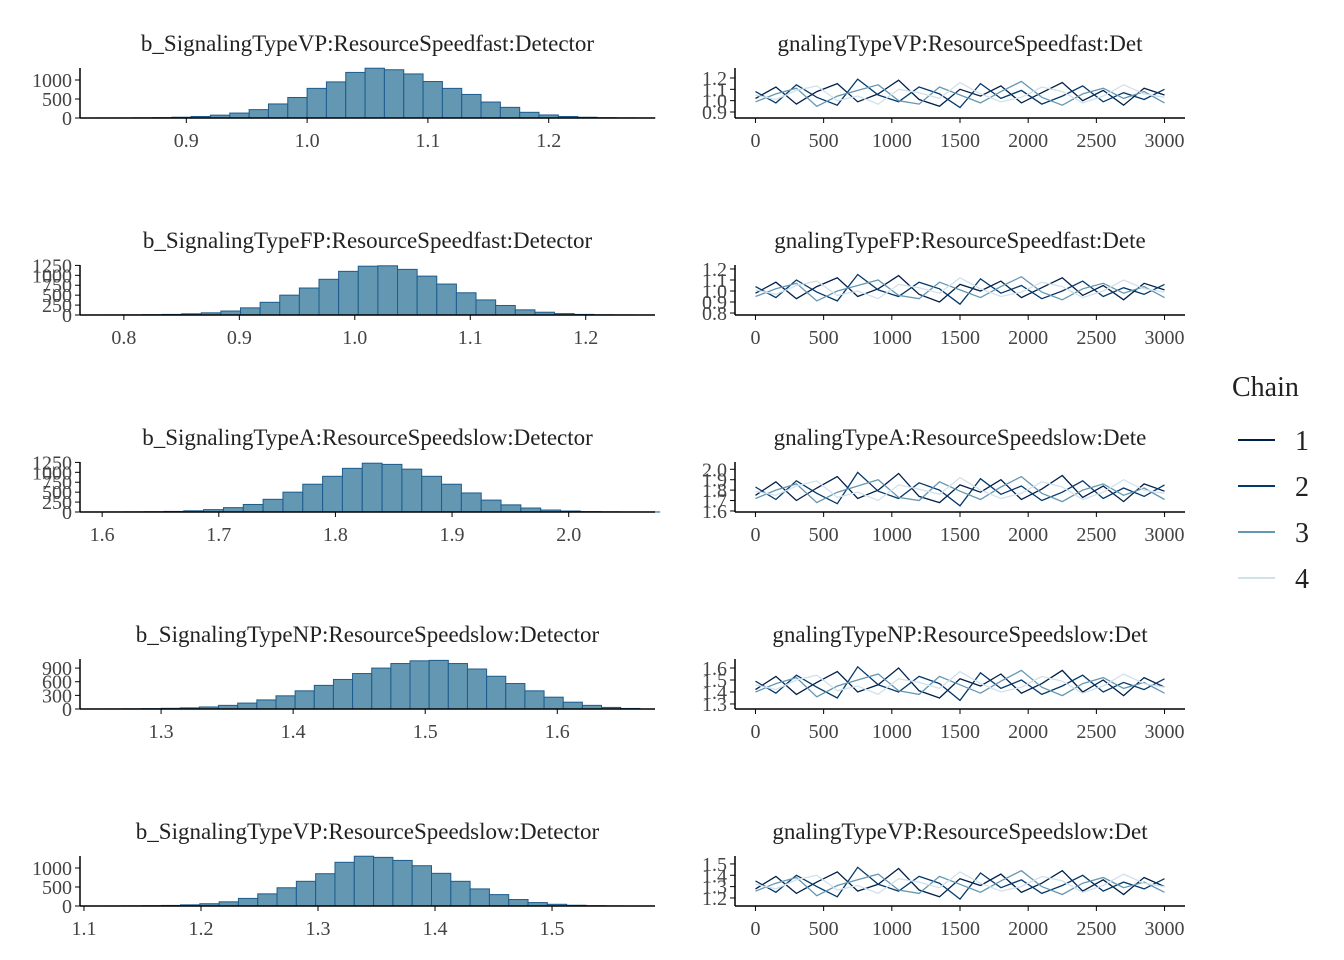 The image size is (1344, 960). What do you see at coordinates (960, 437) in the screenshot?
I see `panel-title: gnalingTypeA:ResourceSpeedslow:Dete` at bounding box center [960, 437].